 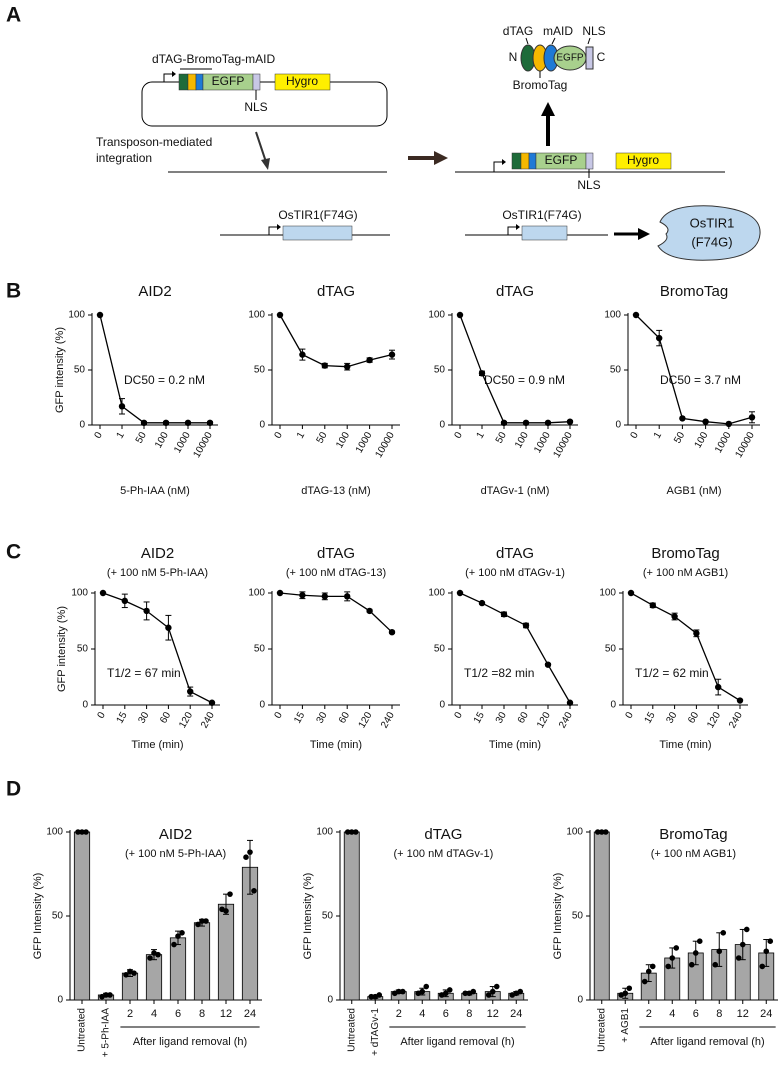 I want to click on x-tick-label: 240, so click(x=736, y=720).